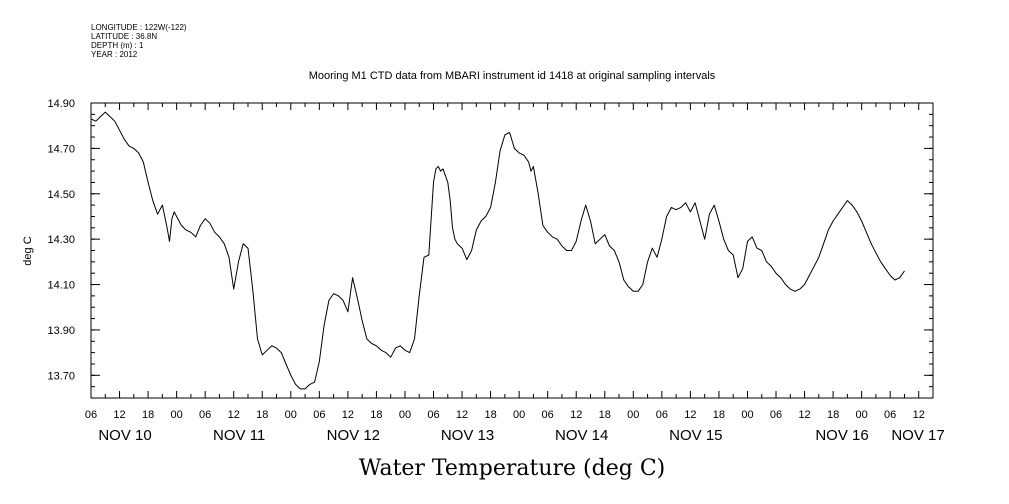 This screenshot has height=504, width=1009. I want to click on y-tick-label: 14.50, so click(61, 195).